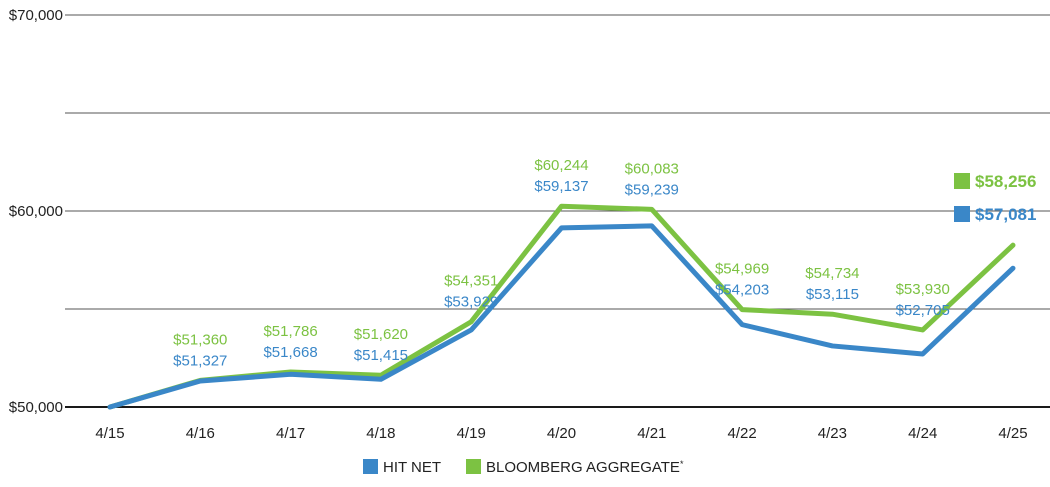 Image resolution: width=1050 pixels, height=487 pixels. Describe the element at coordinates (471, 281) in the screenshot. I see `data-label-bloomberg: $54,351` at that location.